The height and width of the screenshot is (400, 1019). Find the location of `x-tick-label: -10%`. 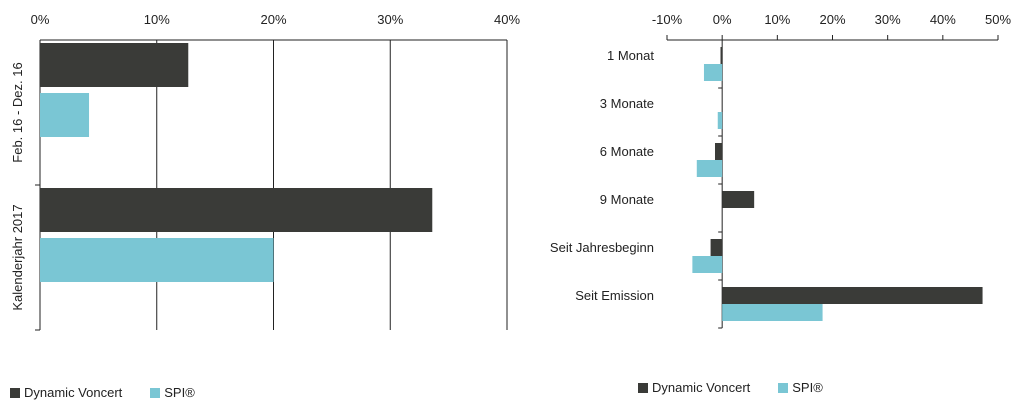

x-tick-label: -10% is located at coordinates (667, 19).